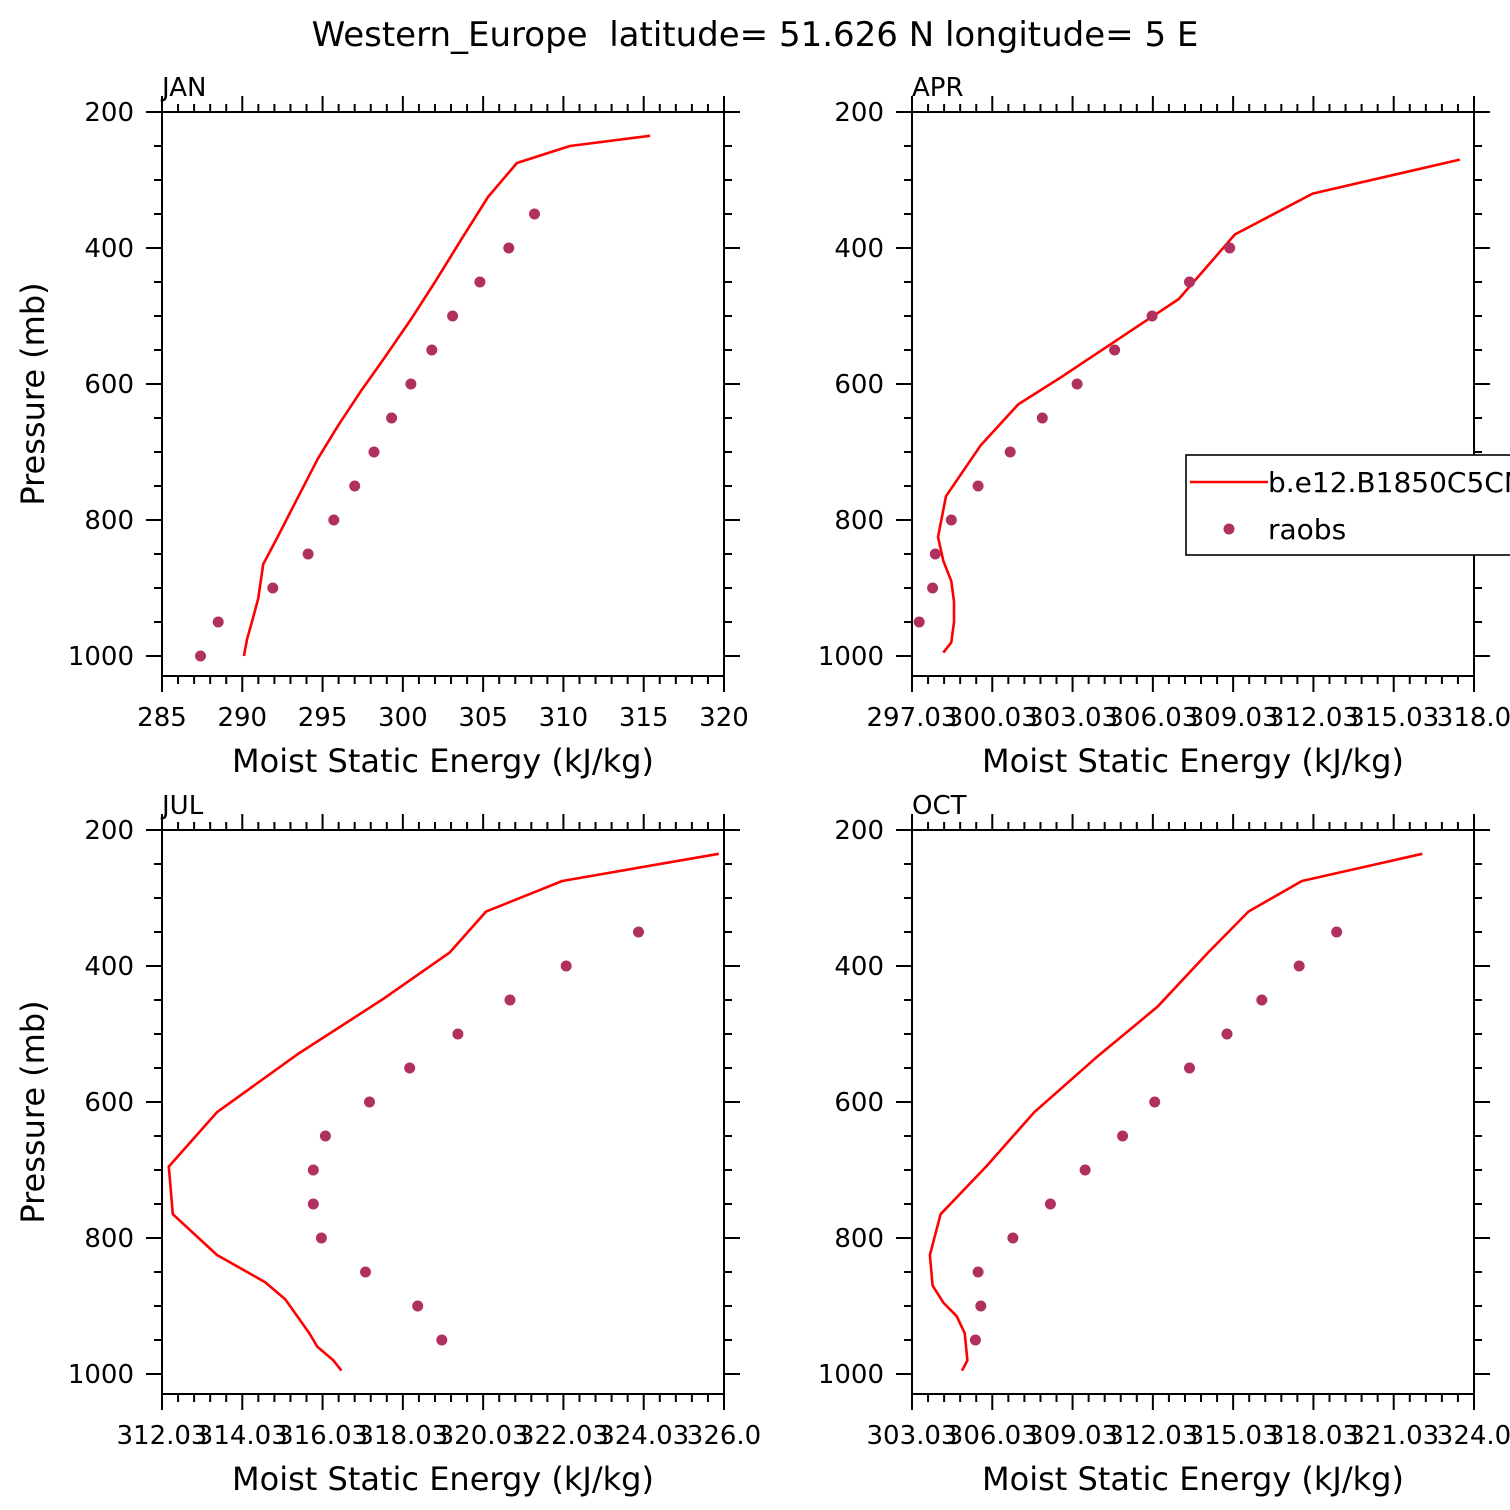  What do you see at coordinates (564, 718) in the screenshot?
I see `x-tick-label: 310` at bounding box center [564, 718].